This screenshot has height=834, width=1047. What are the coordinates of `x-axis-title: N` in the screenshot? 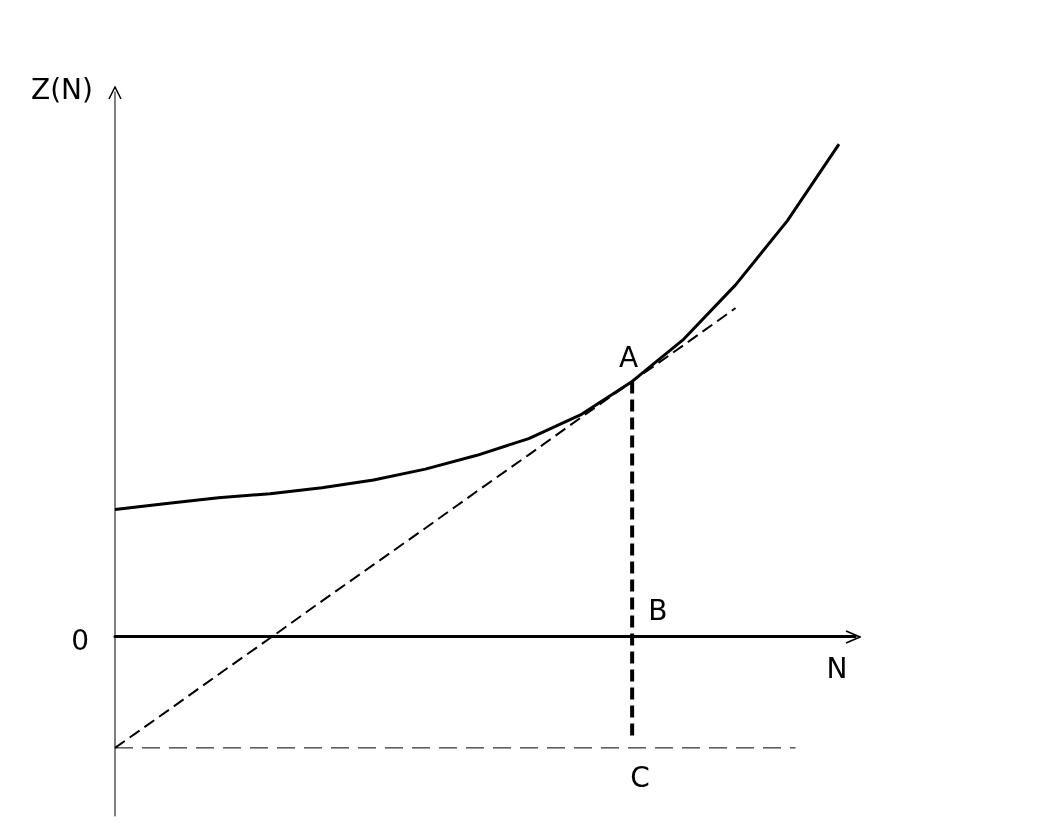 It's located at (837, 668).